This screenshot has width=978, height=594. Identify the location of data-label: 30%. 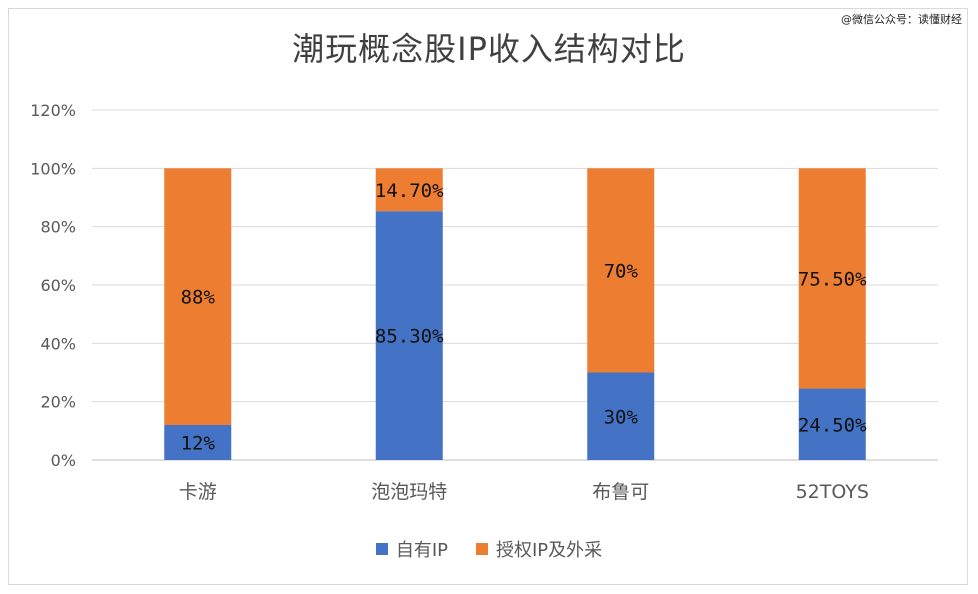
(621, 417).